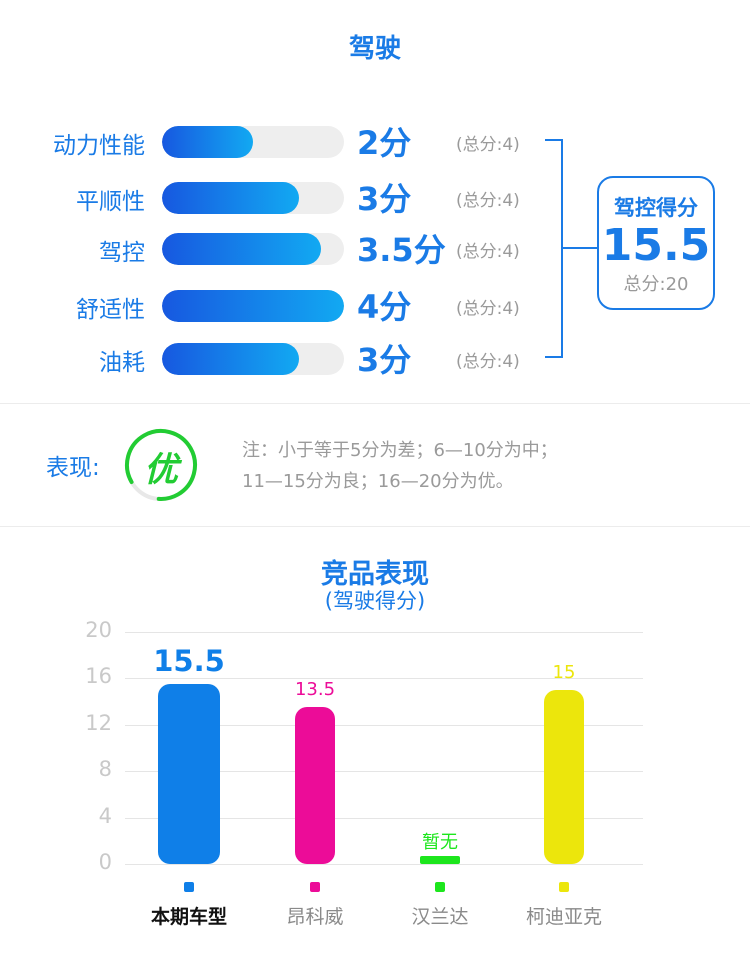 This screenshot has height=969, width=750. Describe the element at coordinates (384, 143) in the screenshot. I see `score-value: 2分` at that location.